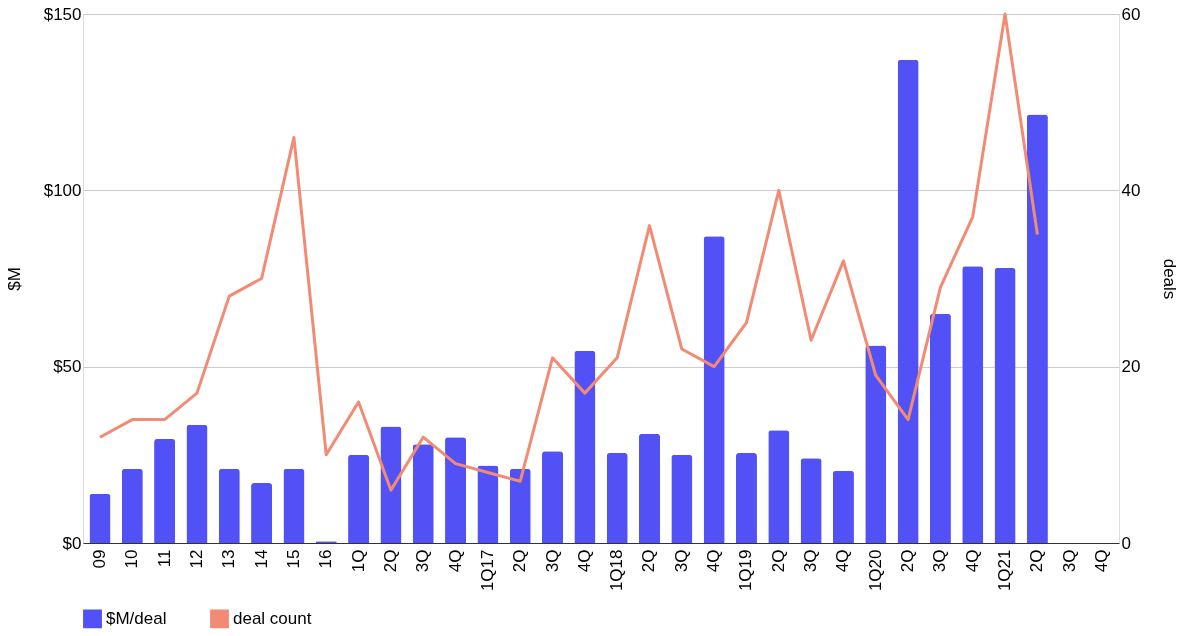 This screenshot has width=1183, height=636. What do you see at coordinates (272, 618) in the screenshot?
I see `legend-label: deal count` at bounding box center [272, 618].